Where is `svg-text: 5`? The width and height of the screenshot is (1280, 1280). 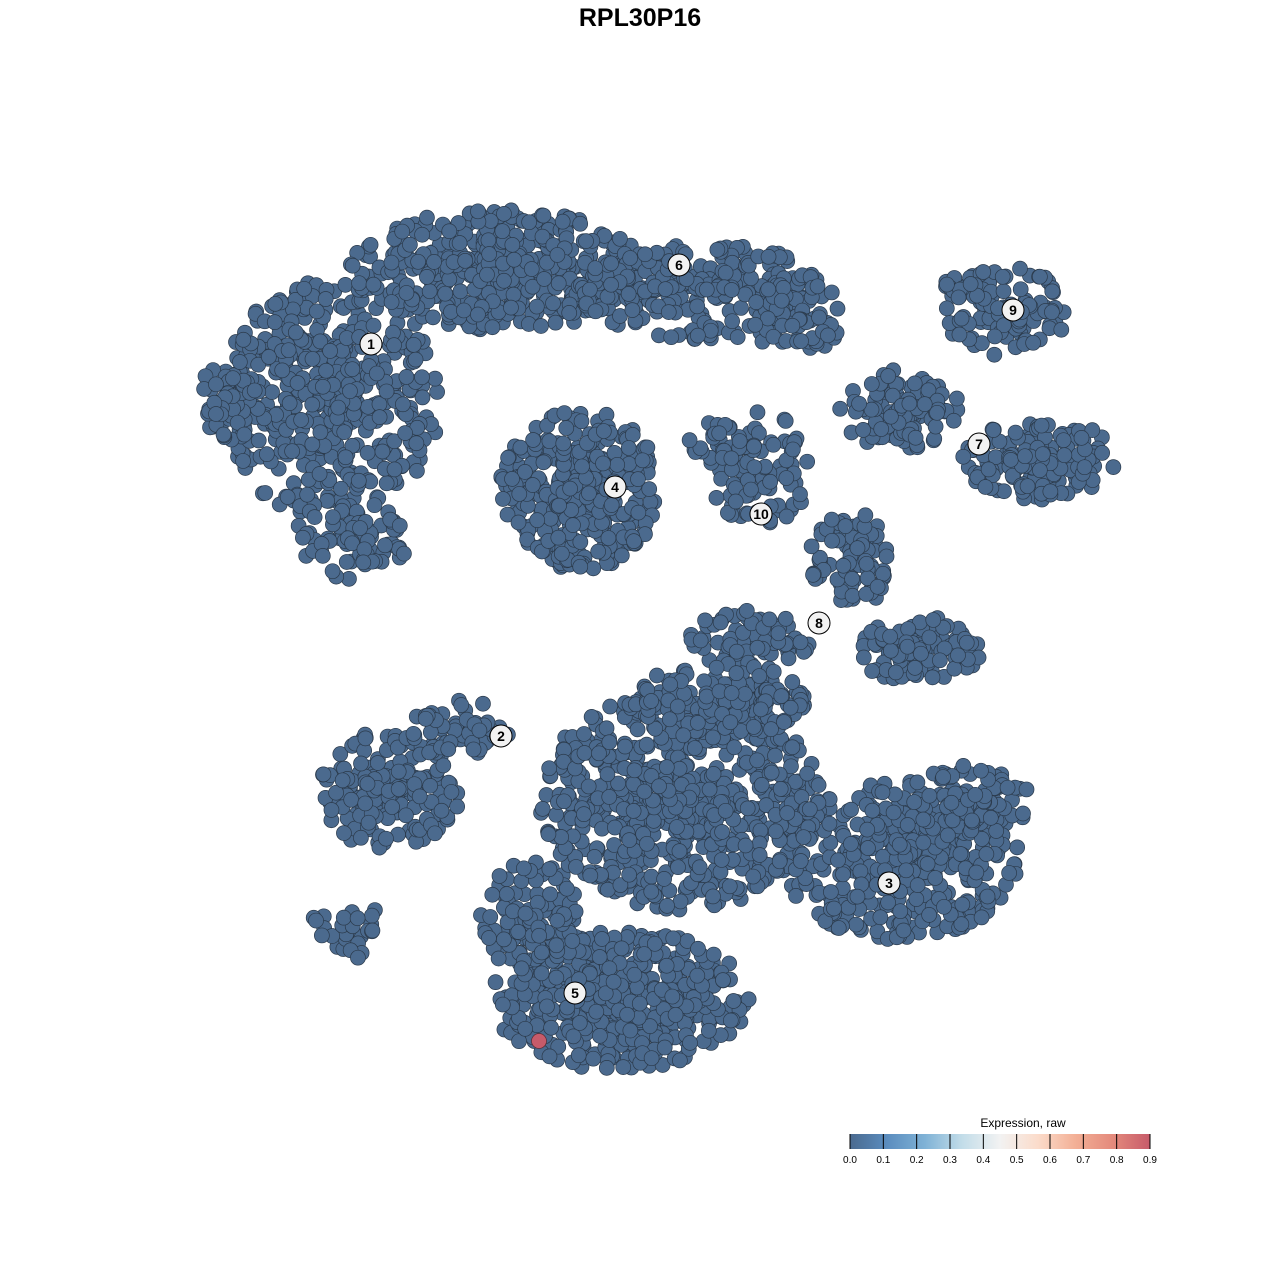 svg-text: 5 is located at coordinates (575, 993).